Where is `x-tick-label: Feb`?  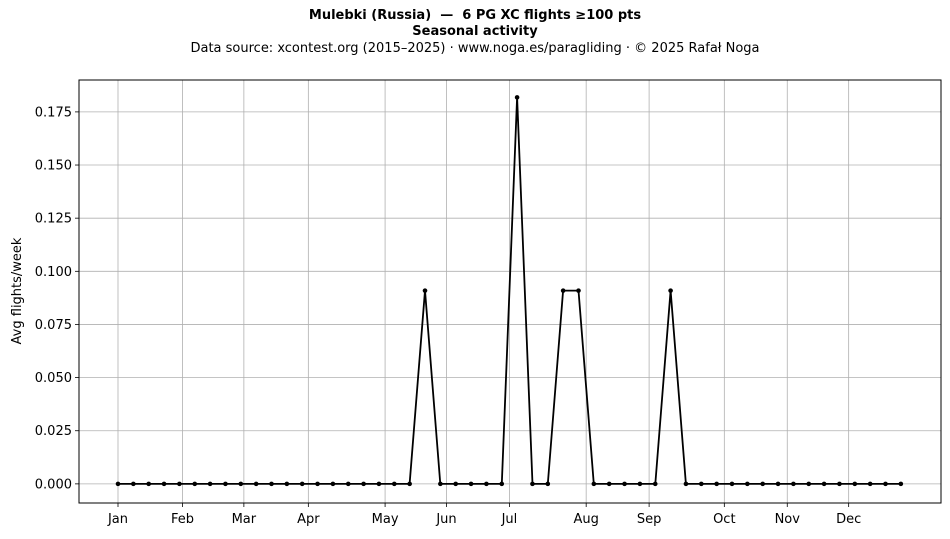 x-tick-label: Feb is located at coordinates (182, 519).